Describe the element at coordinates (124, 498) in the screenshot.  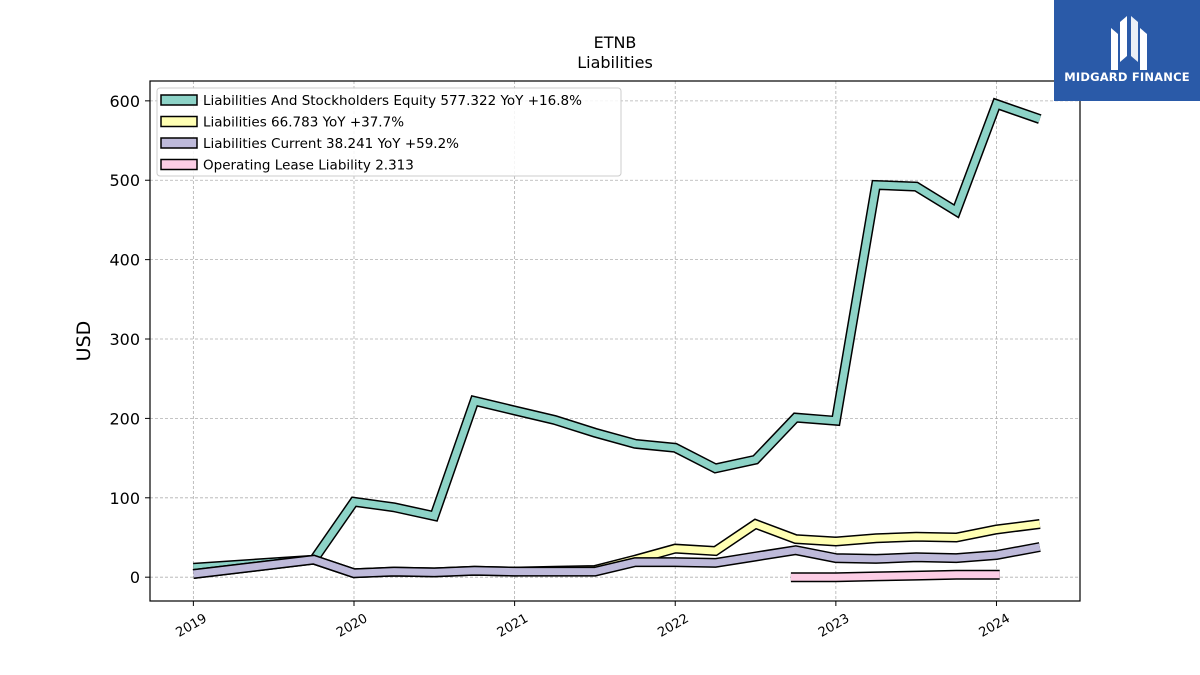
I see `y-tick-label: 100` at that location.